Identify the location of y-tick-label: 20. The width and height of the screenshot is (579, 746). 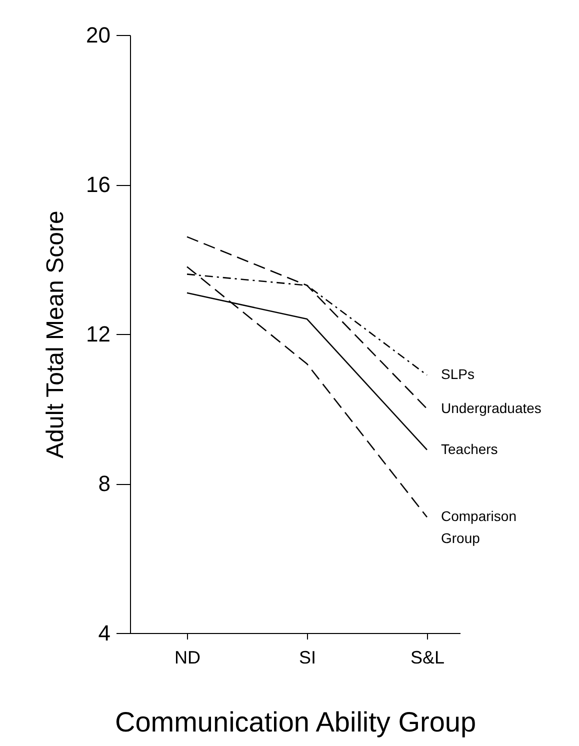
(98, 35).